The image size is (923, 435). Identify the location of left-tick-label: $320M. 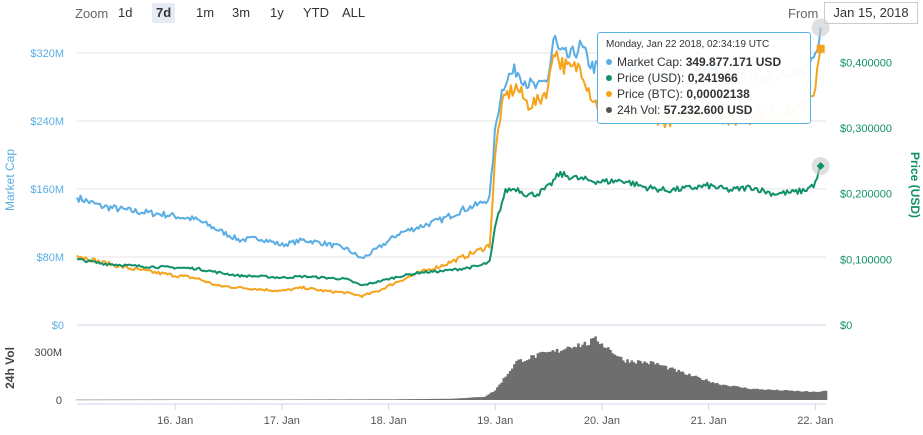
(47, 54).